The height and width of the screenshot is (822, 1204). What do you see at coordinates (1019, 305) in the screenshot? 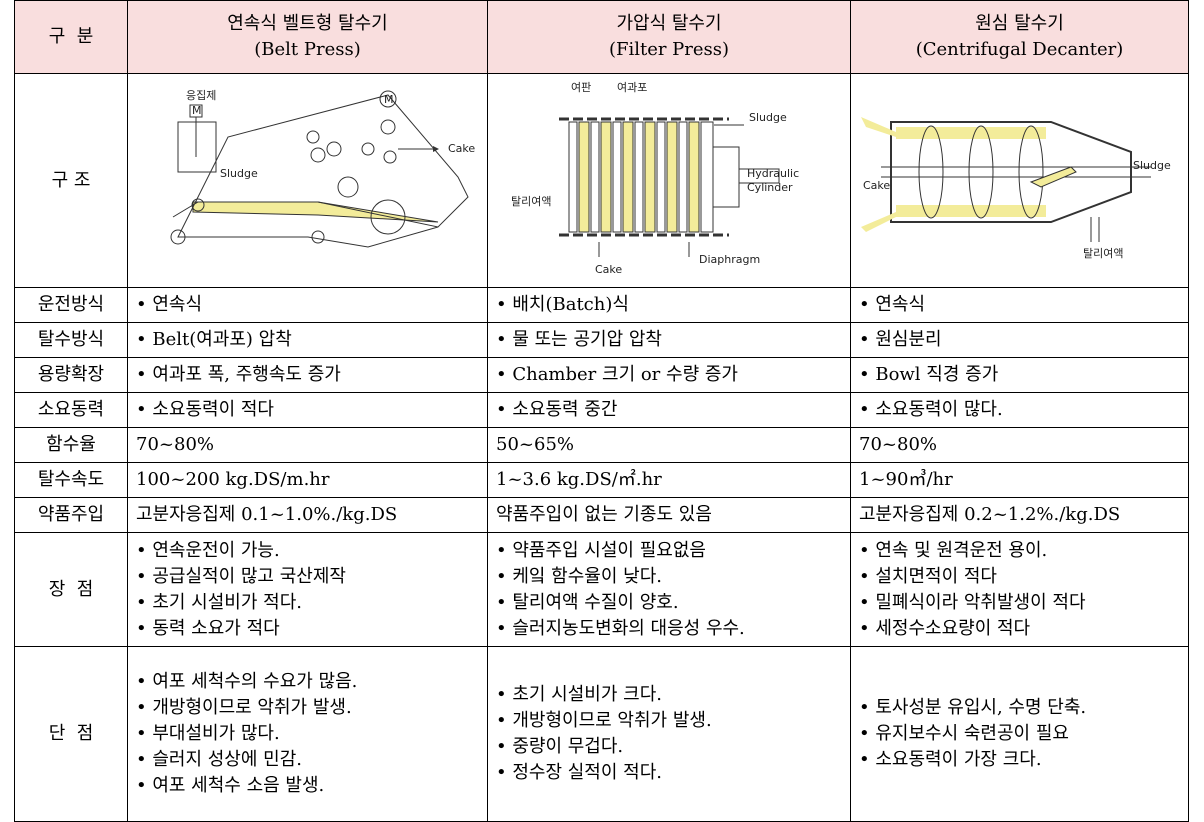
I see `data-cell: • 연속식` at bounding box center [1019, 305].